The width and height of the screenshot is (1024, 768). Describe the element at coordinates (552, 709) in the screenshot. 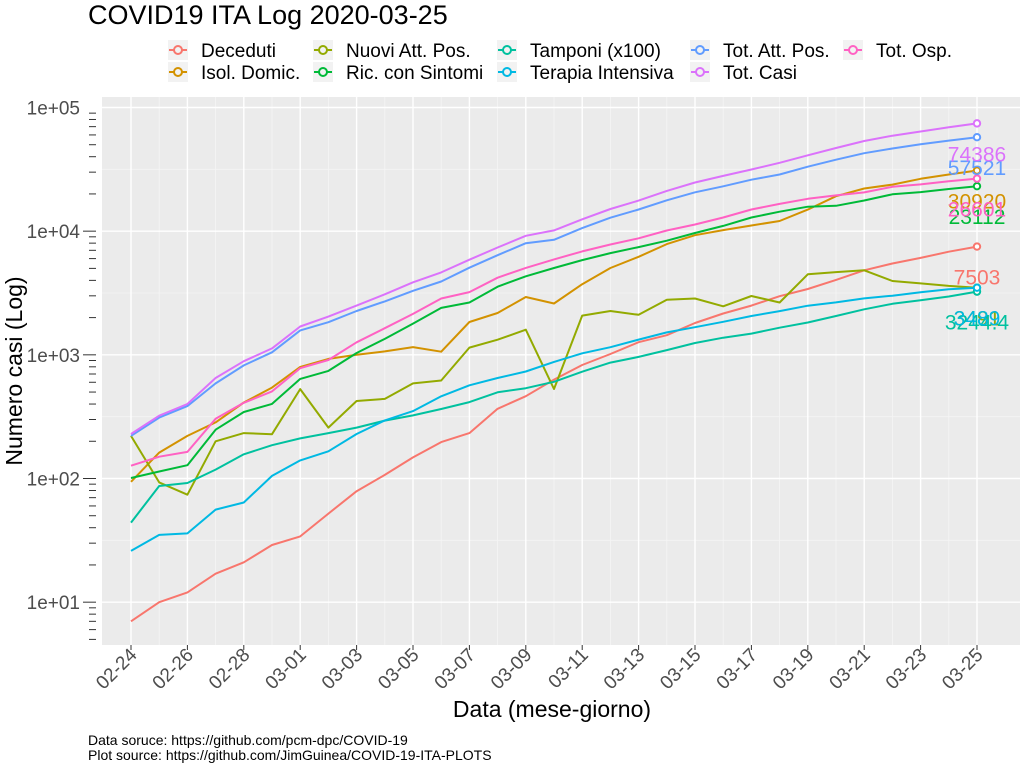

I see `x-axis-title: Data (mese-giorno)` at that location.